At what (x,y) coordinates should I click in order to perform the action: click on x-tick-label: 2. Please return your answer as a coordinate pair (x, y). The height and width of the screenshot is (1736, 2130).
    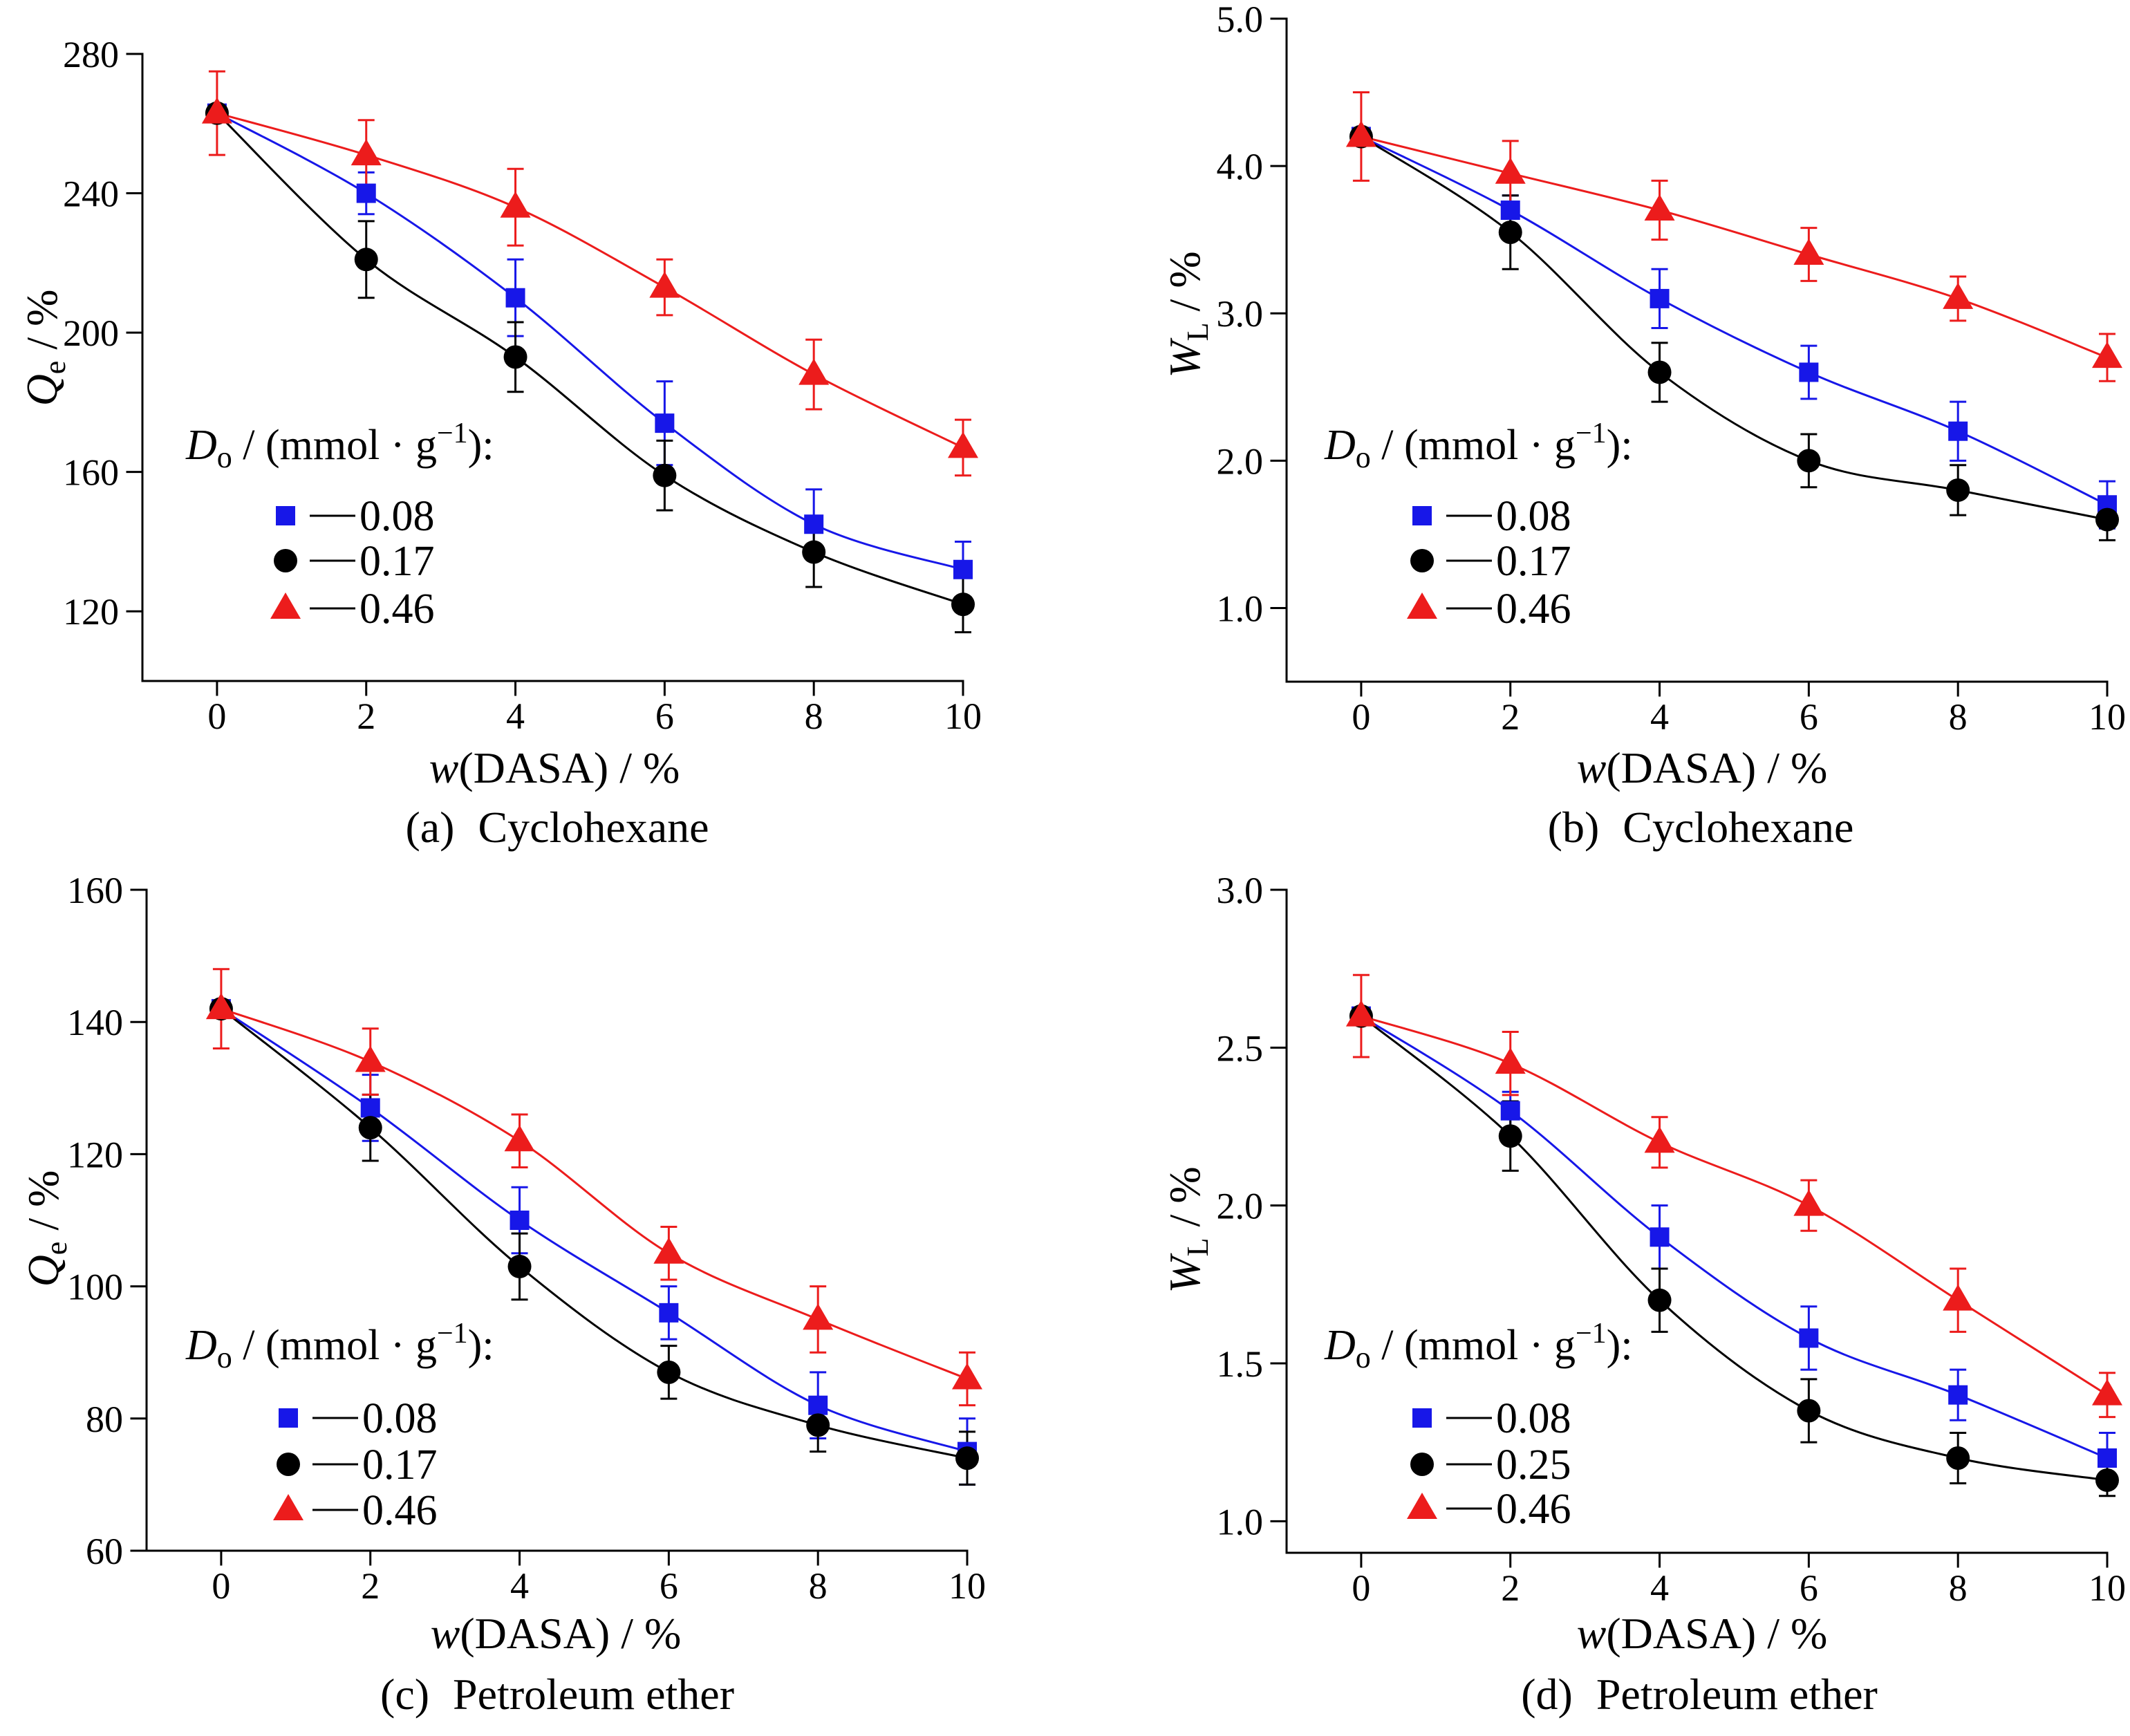
    Looking at the image, I should click on (370, 1586).